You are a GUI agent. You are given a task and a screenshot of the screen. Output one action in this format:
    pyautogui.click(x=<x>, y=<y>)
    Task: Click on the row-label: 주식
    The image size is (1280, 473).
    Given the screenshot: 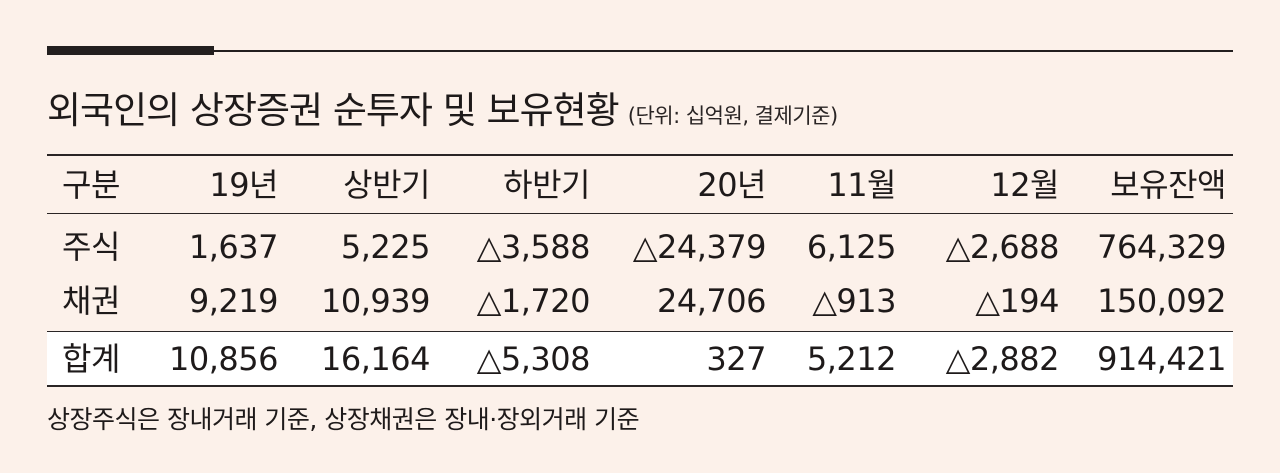 What is the action you would take?
    pyautogui.click(x=91, y=247)
    